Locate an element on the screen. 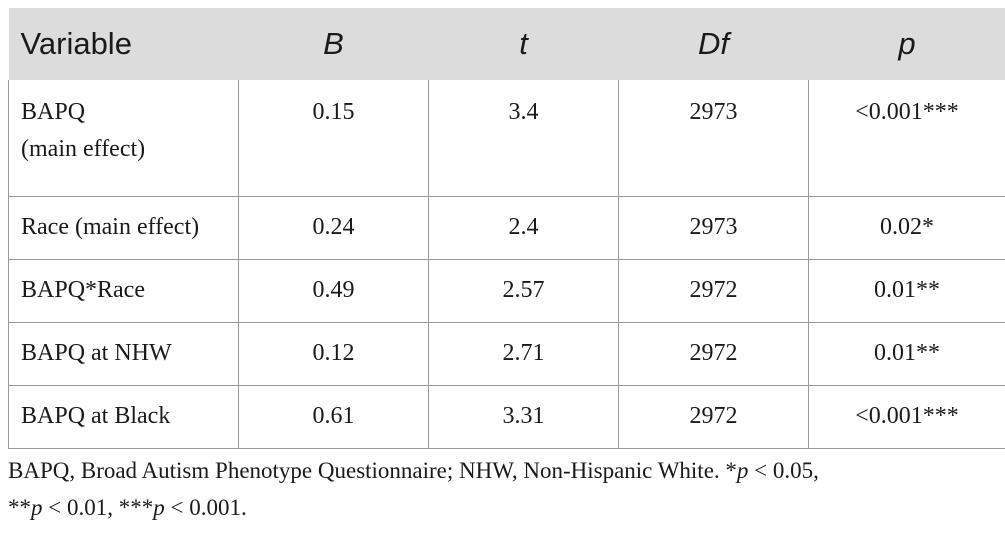  cell-t: 3.31 is located at coordinates (523, 417).